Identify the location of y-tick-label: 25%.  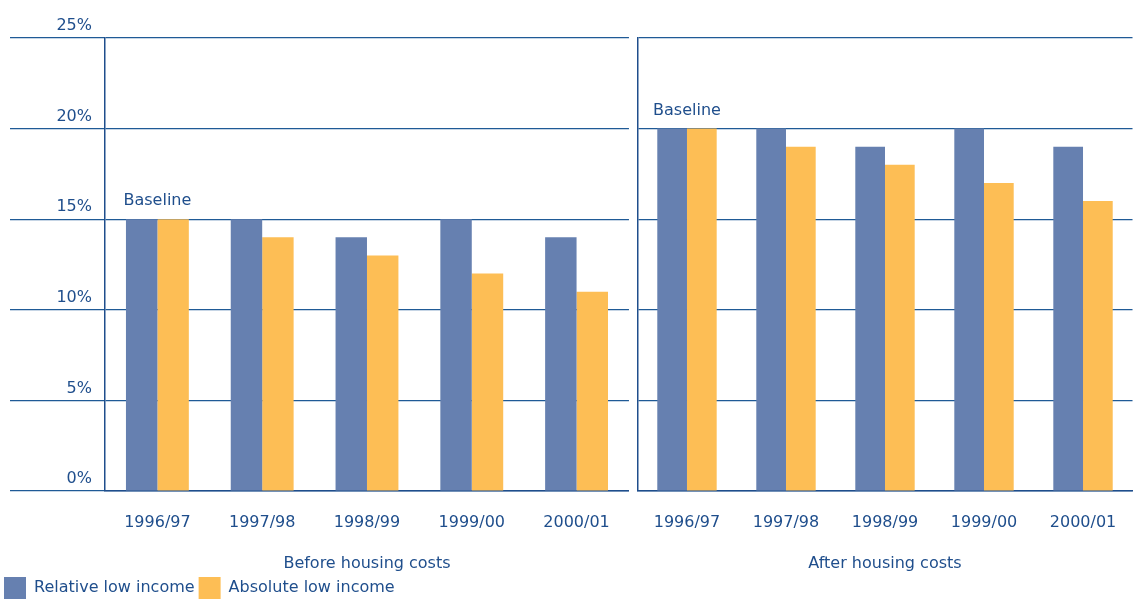
(74, 25).